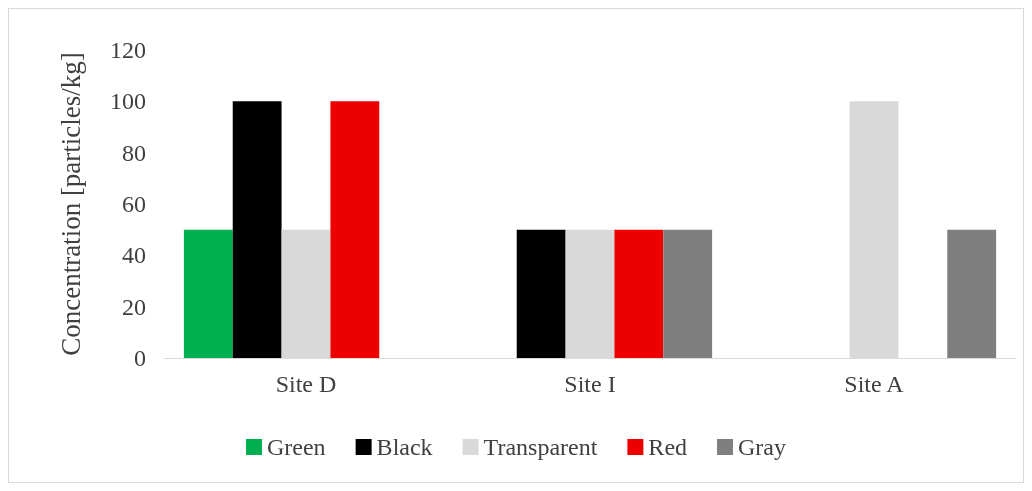  Describe the element at coordinates (540, 447) in the screenshot. I see `legend-label: Transparent` at that location.